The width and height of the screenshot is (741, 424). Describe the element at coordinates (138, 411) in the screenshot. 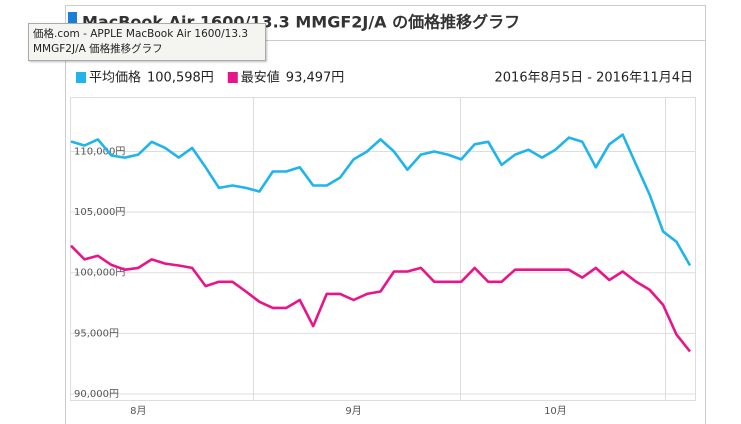

I see `x-tick-label: 8月` at that location.